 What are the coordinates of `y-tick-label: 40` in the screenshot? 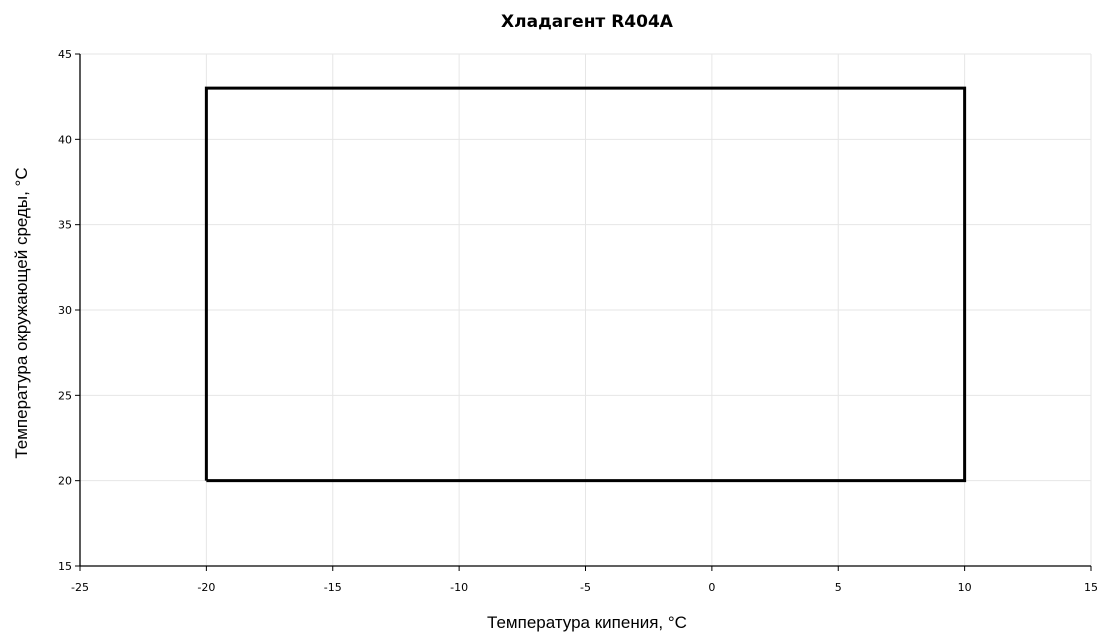 It's located at (65, 139).